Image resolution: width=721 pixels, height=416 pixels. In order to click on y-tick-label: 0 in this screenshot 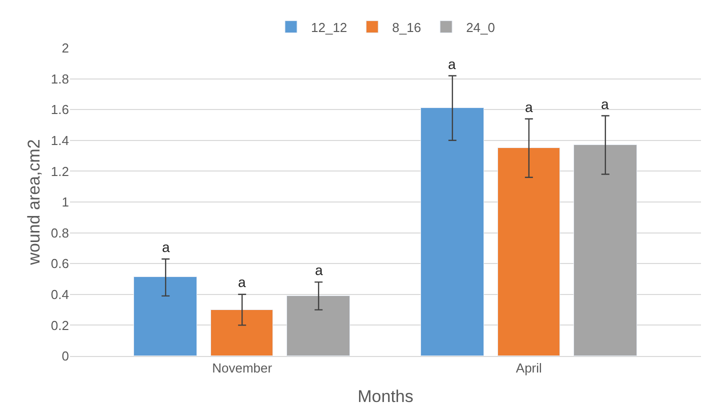, I will do `click(65, 356)`.